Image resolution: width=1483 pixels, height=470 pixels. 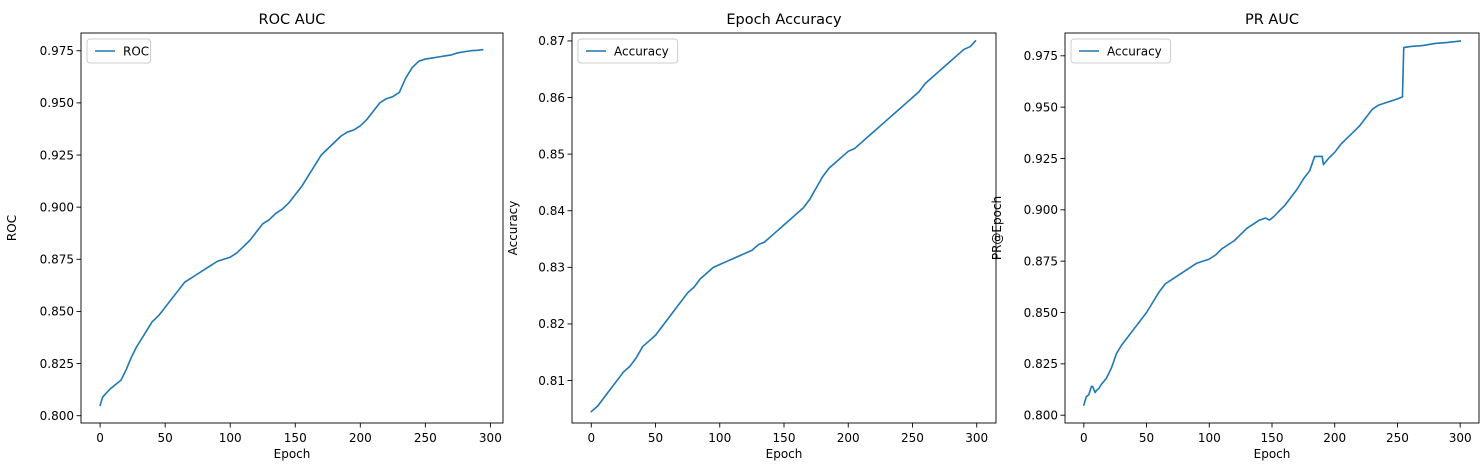 I want to click on y-tick-label: 0.87, so click(x=551, y=41).